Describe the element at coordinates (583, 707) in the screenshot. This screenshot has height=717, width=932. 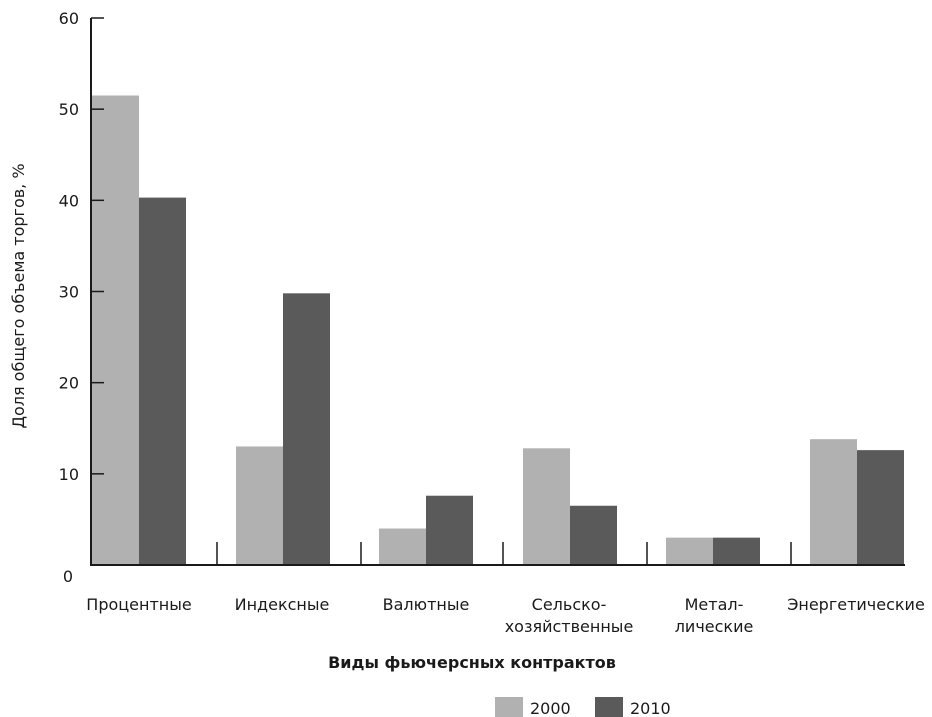
I see `legend: 2000 2010` at that location.